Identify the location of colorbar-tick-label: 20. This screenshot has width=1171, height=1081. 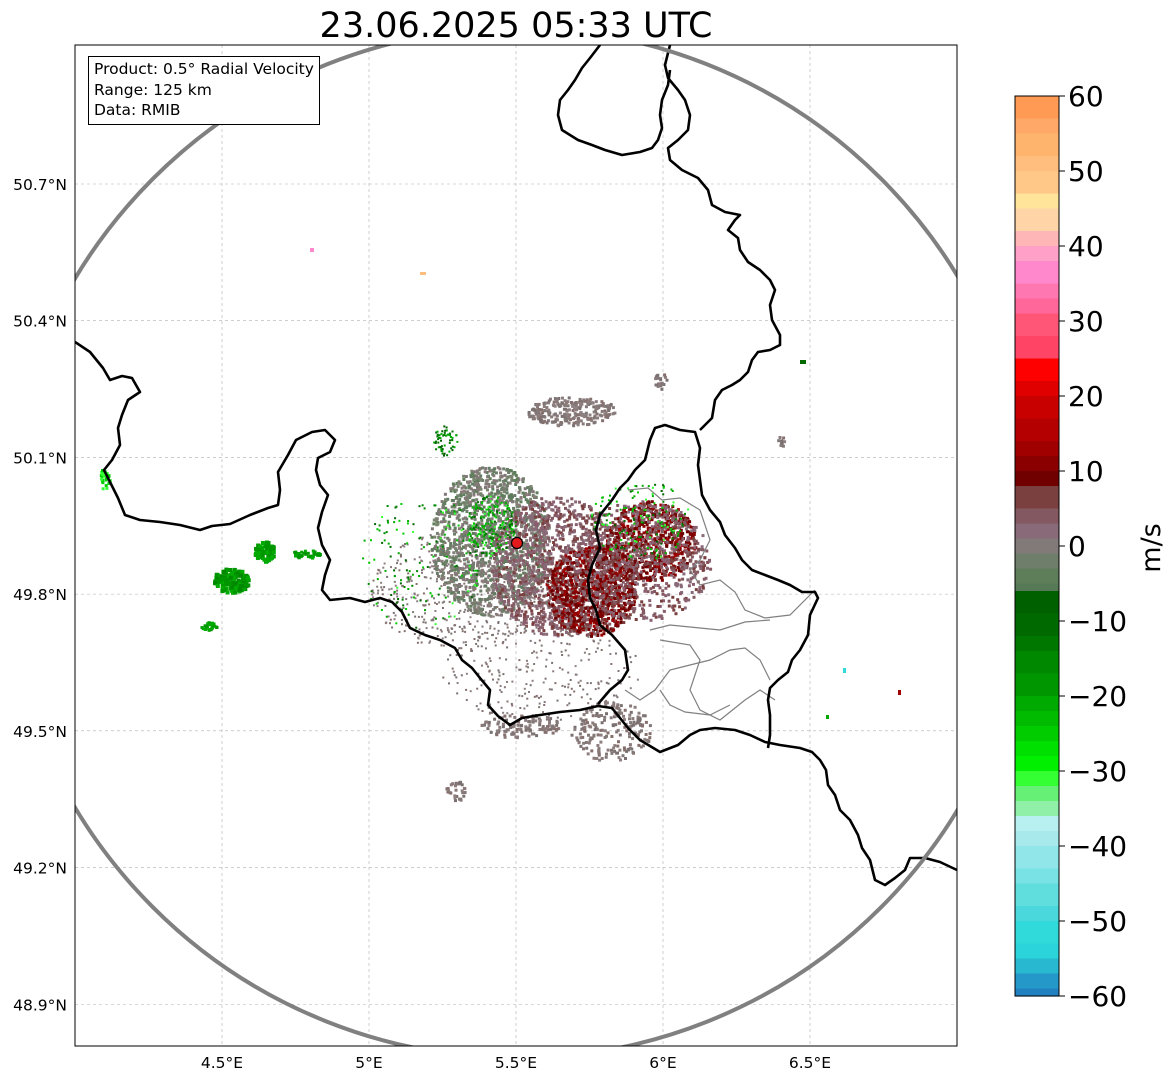
(1086, 396).